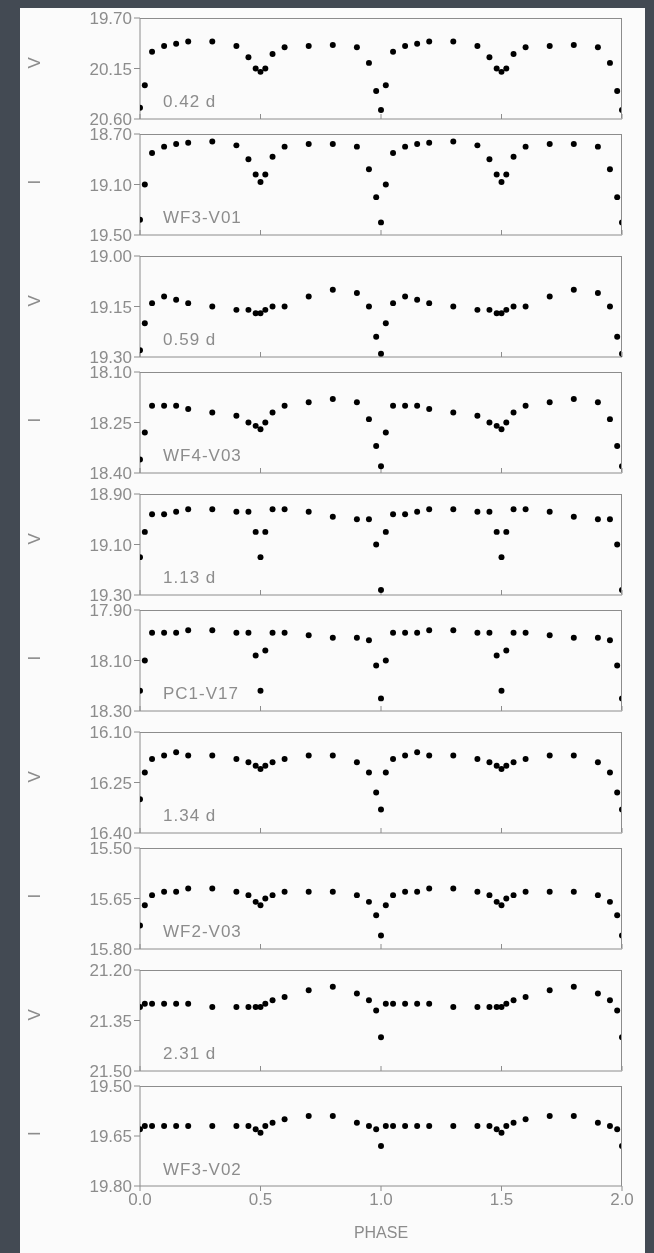 The width and height of the screenshot is (654, 1253). I want to click on annotation: WF2-V03, so click(202, 932).